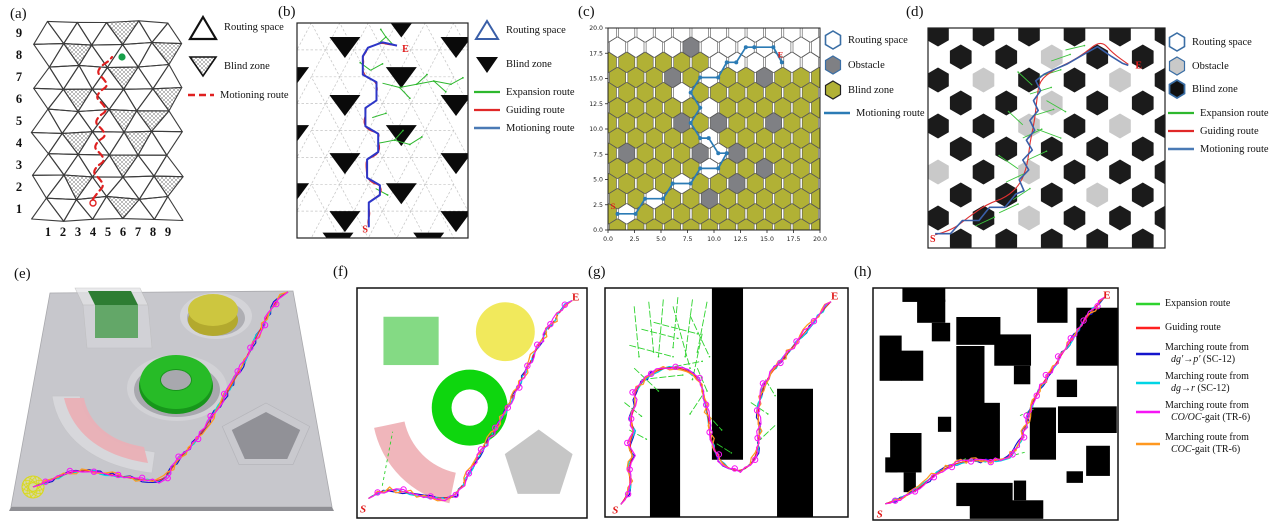  What do you see at coordinates (19, 99) in the screenshot?
I see `a-y-tick: 6` at bounding box center [19, 99].